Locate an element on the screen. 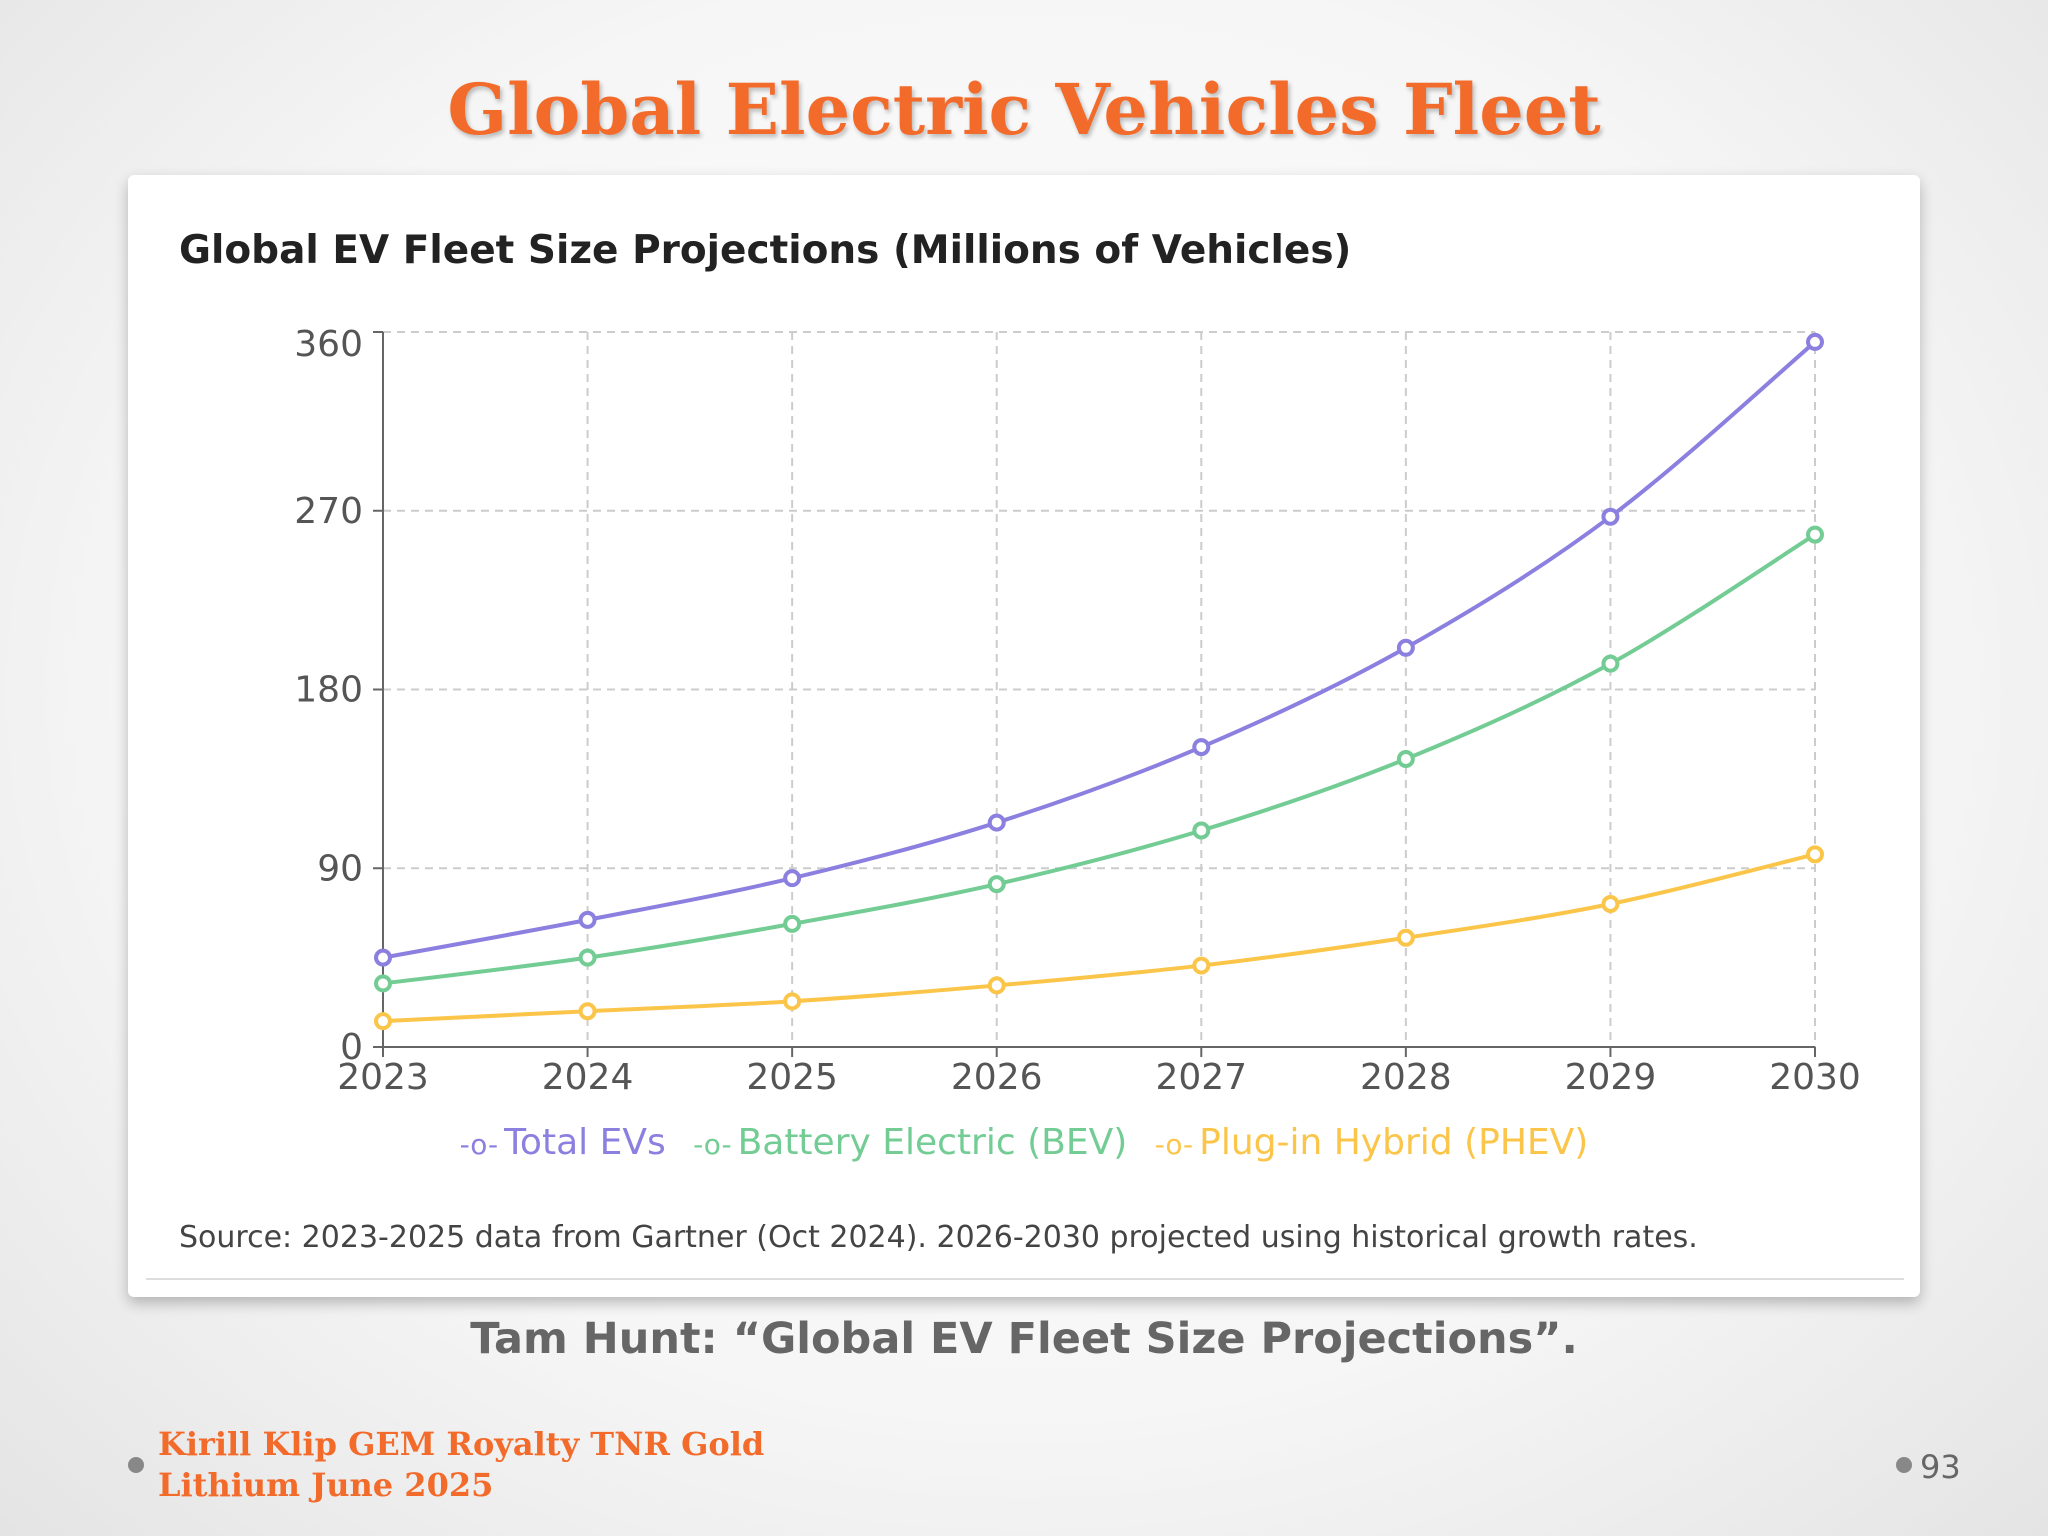 Image resolution: width=2048 pixels, height=1536 pixels. x-tick-label: 2023 is located at coordinates (383, 1077).